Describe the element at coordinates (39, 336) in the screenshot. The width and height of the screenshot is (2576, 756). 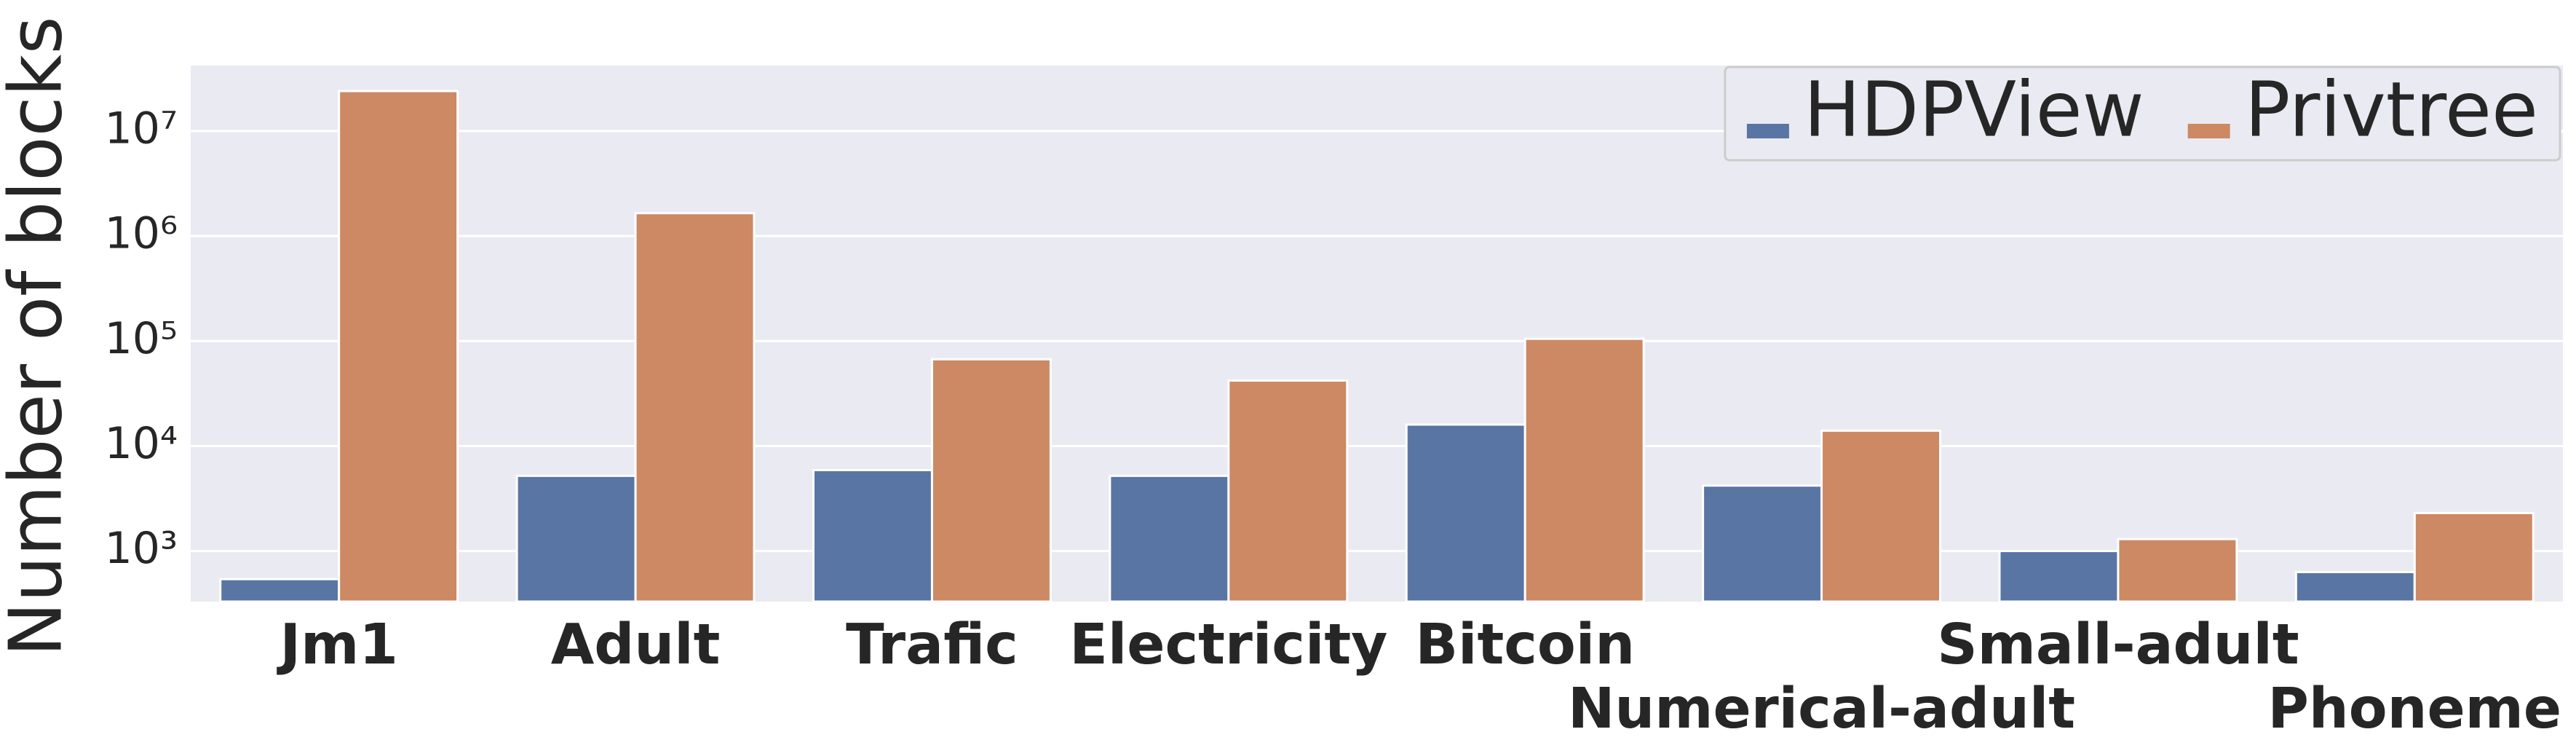
I see `y-axis-label: Number of blocks` at that location.